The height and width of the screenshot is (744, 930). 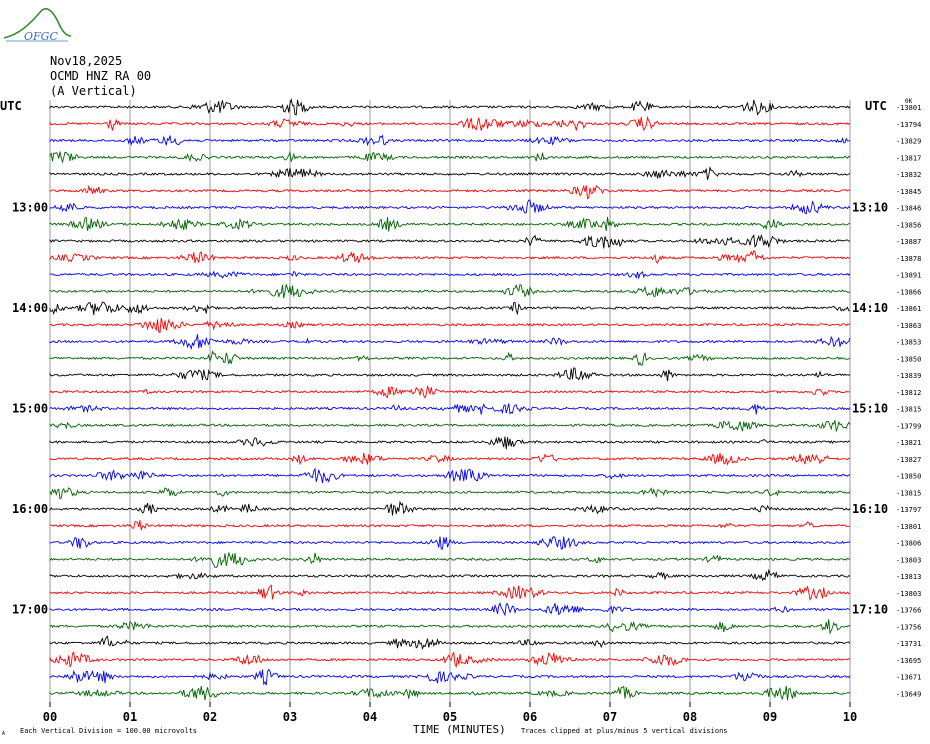 What do you see at coordinates (908, 644) in the screenshot?
I see `trace-offset-label: -13731` at bounding box center [908, 644].